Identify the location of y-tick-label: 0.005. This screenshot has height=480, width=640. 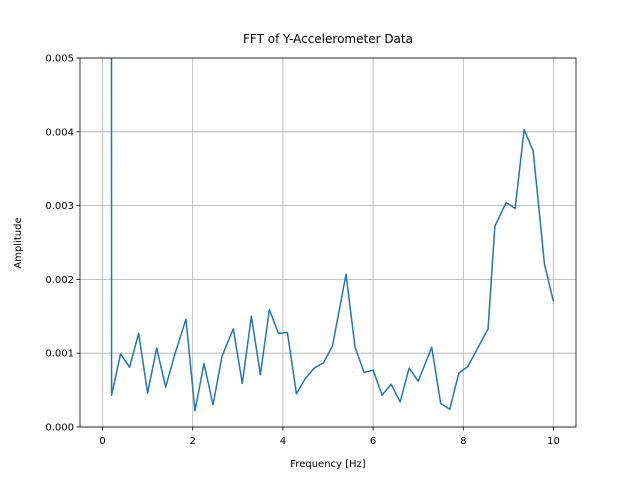
(59, 59).